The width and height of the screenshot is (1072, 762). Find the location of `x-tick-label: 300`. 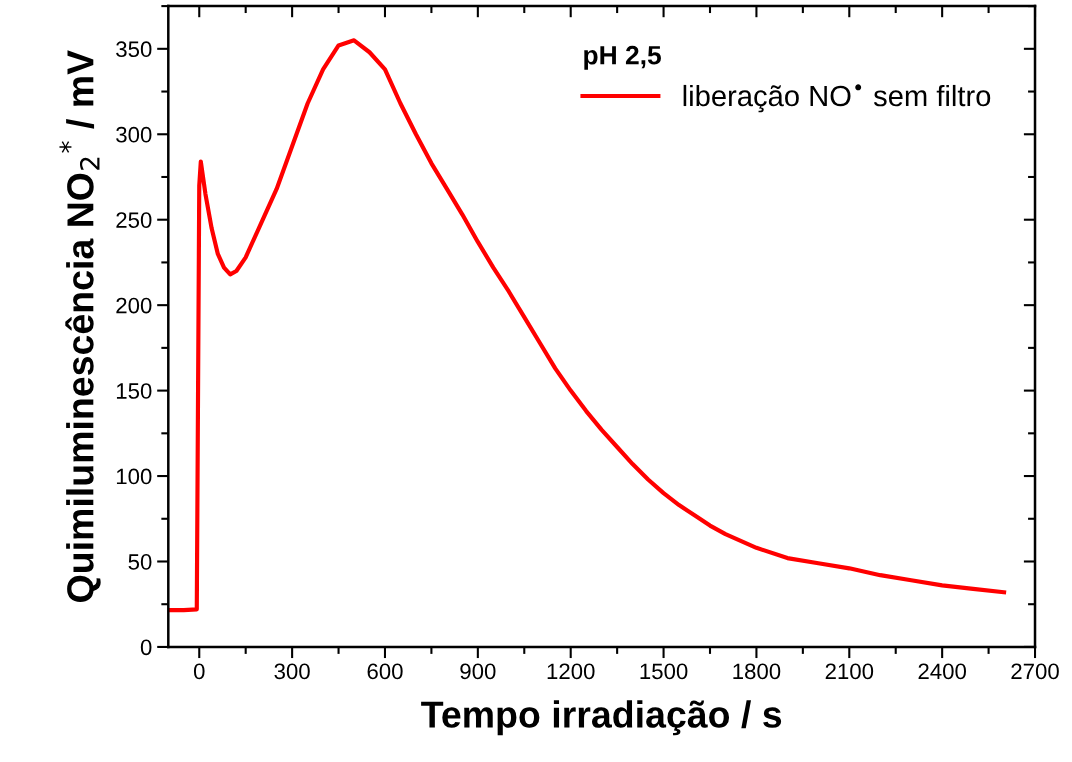

x-tick-label: 300 is located at coordinates (292, 671).